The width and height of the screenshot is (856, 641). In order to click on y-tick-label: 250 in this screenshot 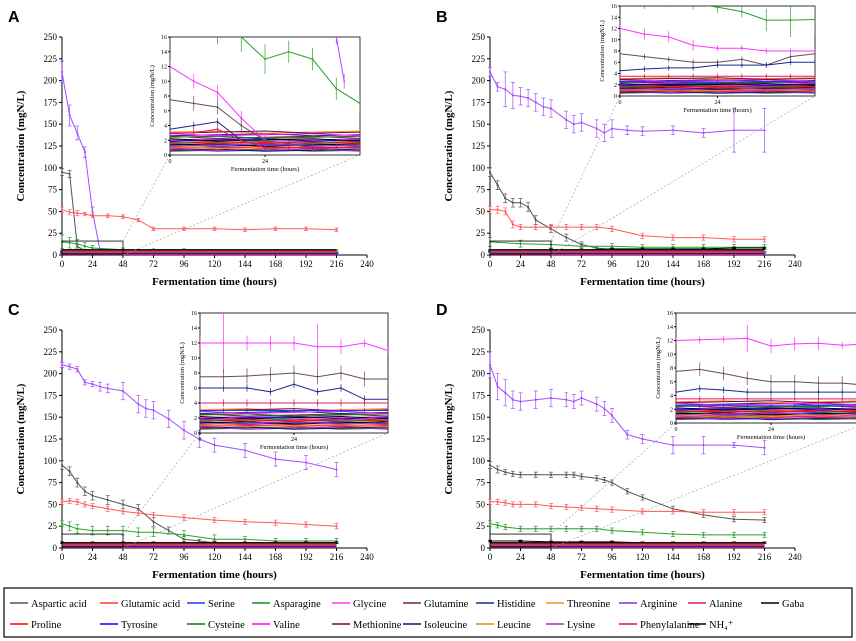, I will do `click(51, 37)`.